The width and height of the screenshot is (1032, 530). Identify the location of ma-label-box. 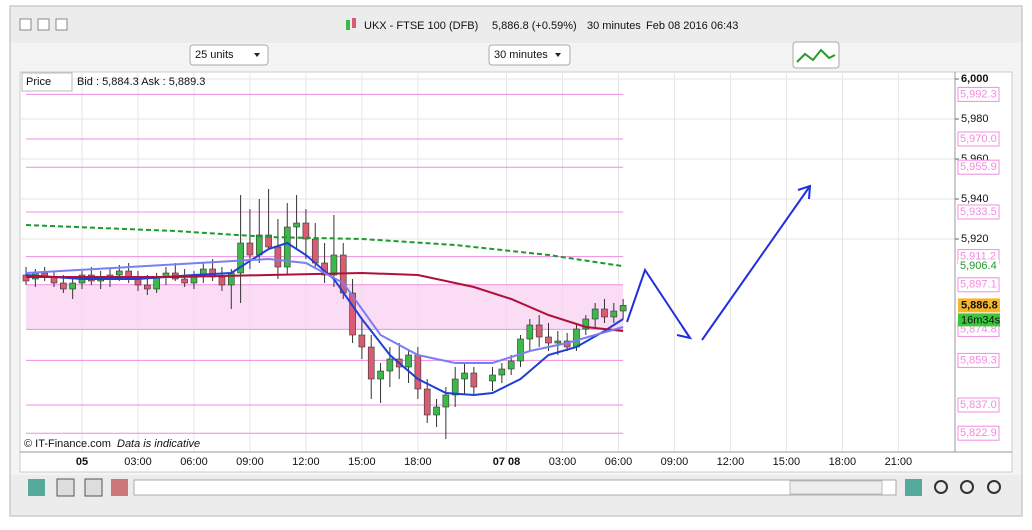
(978, 266).